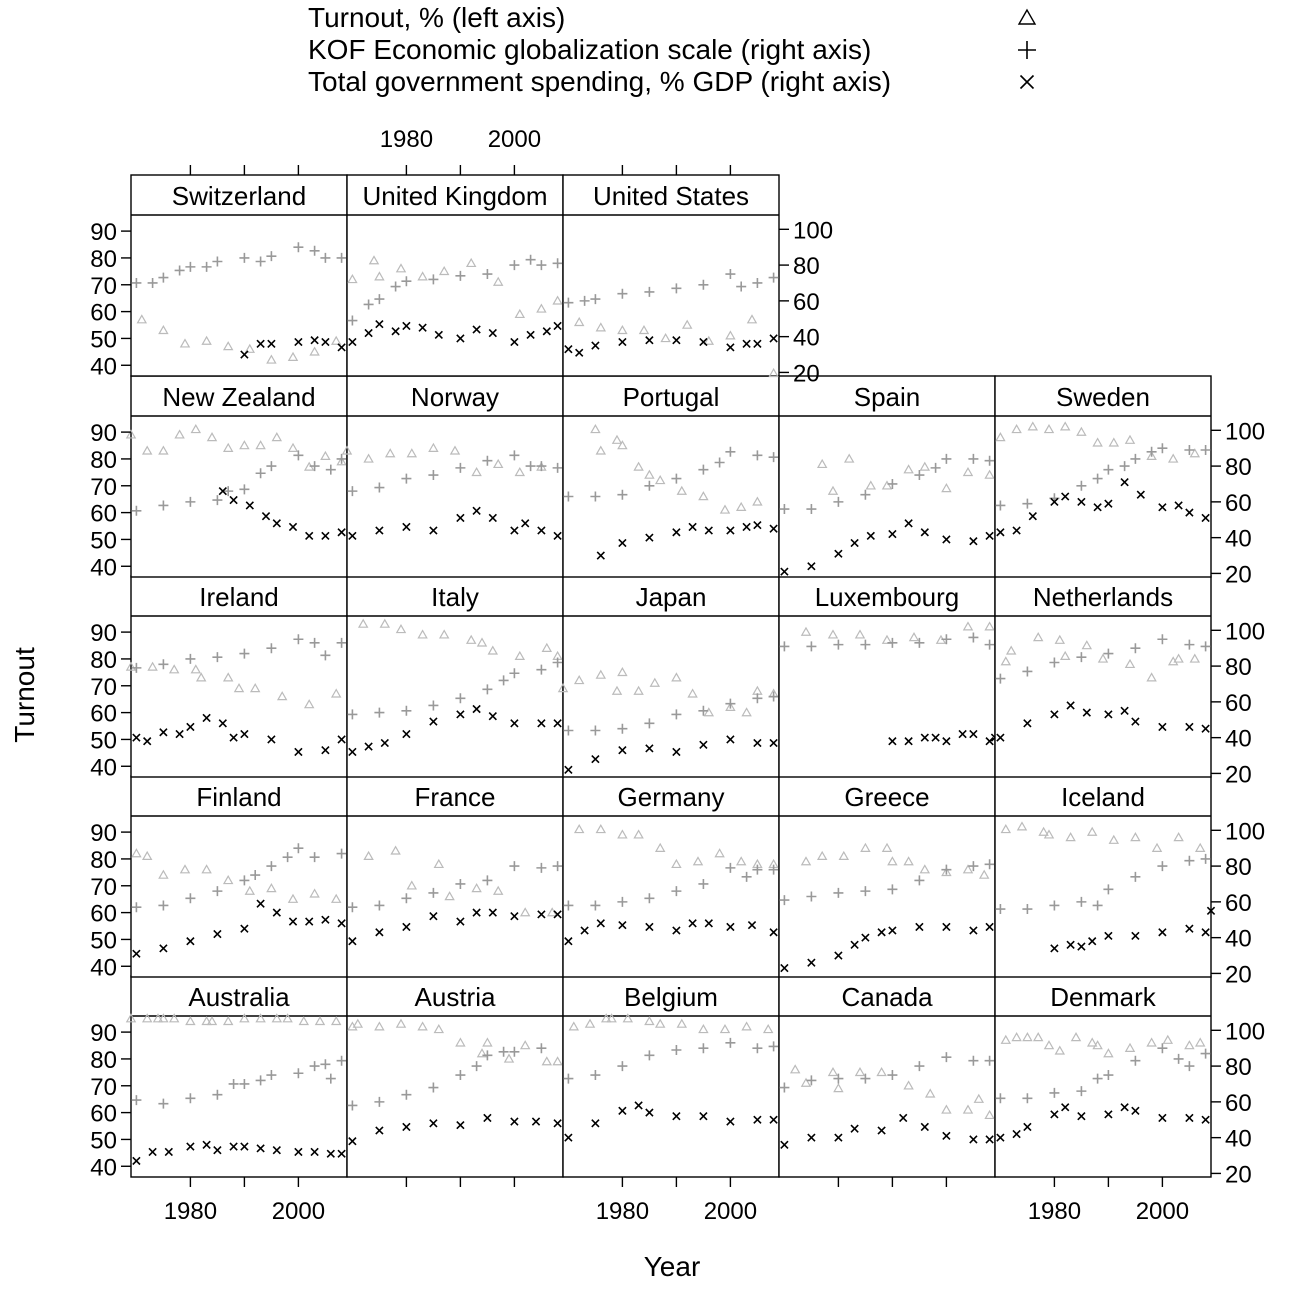  I want to click on left-axis-tick-label: 70, so click(103, 687).